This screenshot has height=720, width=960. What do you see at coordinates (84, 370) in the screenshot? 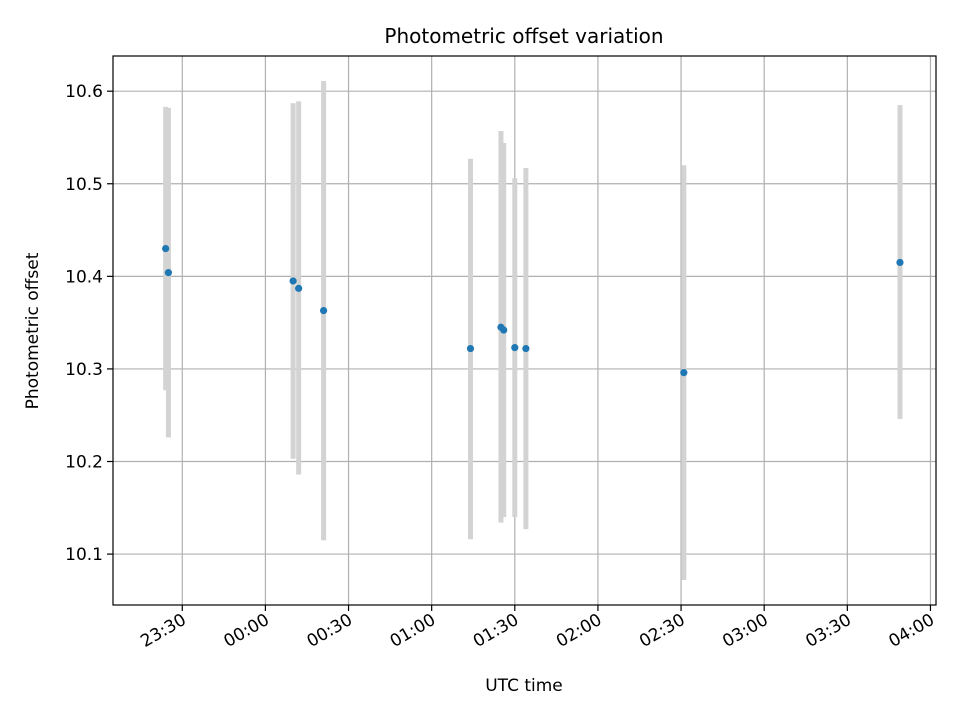
I see `y-tick-label: 10.3` at bounding box center [84, 370].